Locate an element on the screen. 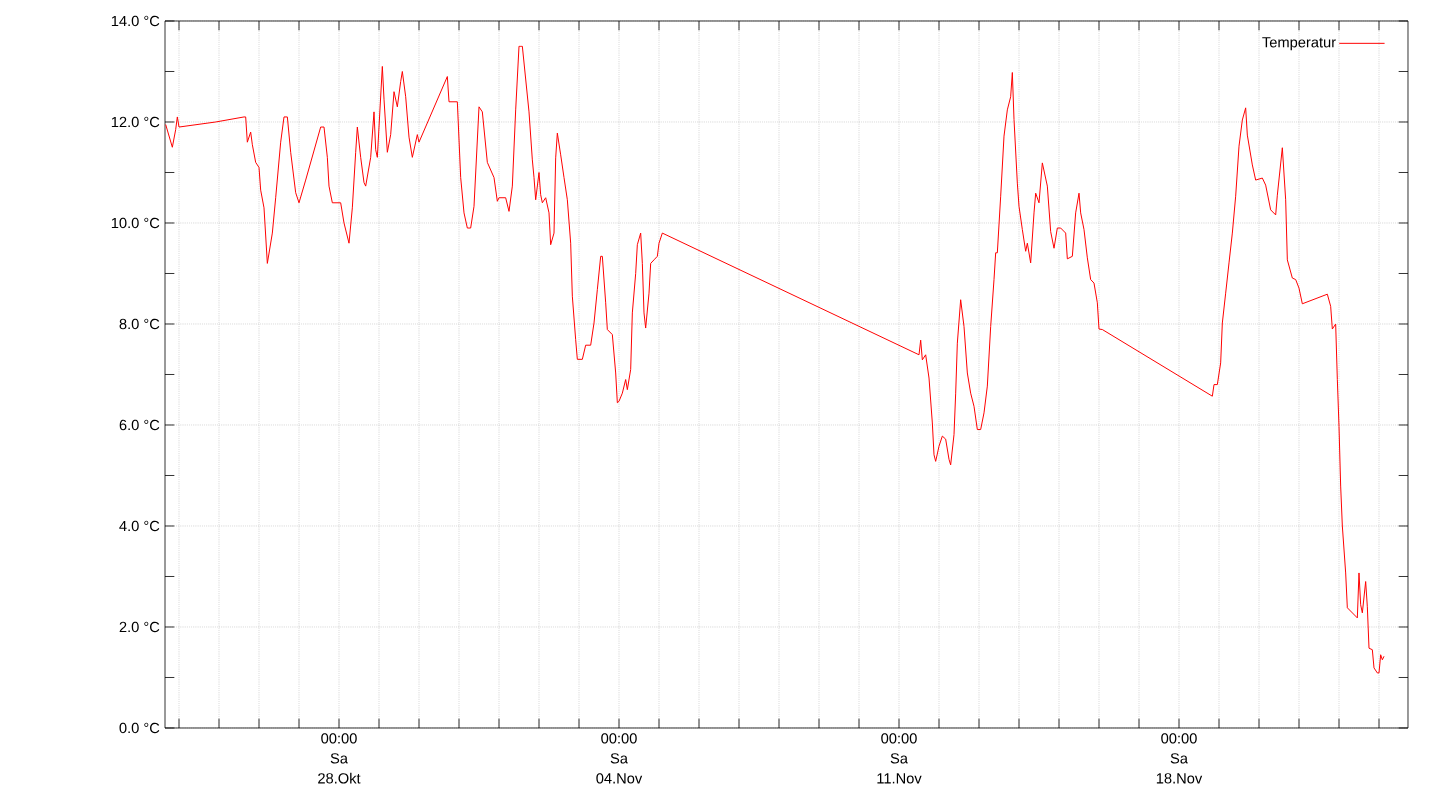 This screenshot has width=1440, height=810. x-tick-label: 00:00 Sa 28.Okt is located at coordinates (339, 758).